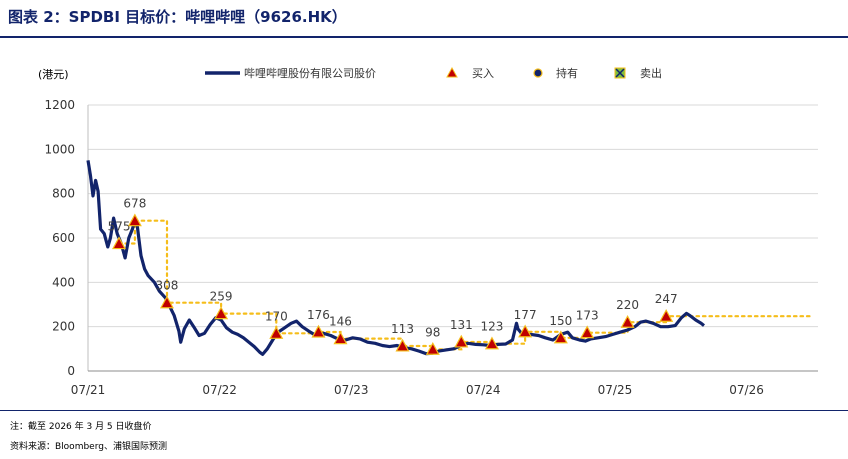  What do you see at coordinates (432, 332) in the screenshot?
I see `marker-value-label: 98` at bounding box center [432, 332].